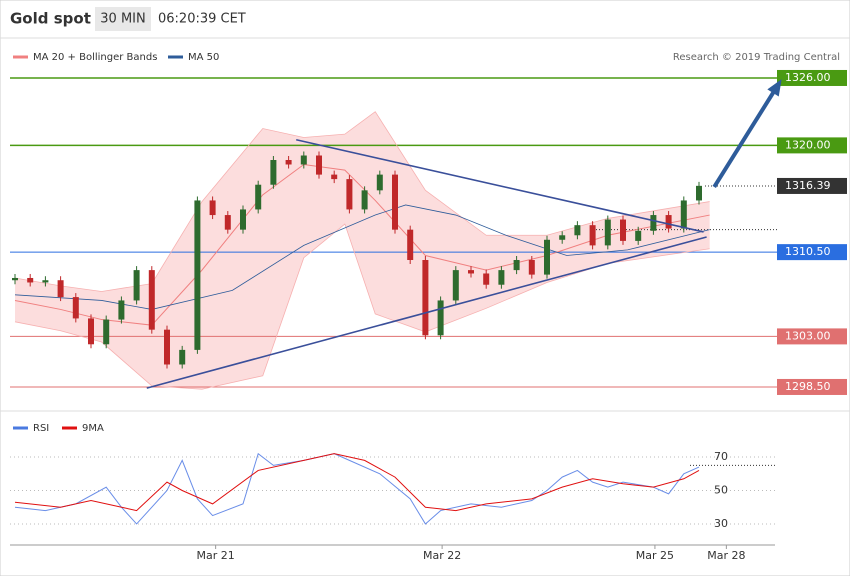 The image size is (850, 576). Describe the element at coordinates (721, 523) in the screenshot. I see `y-tick-label: 30` at that location.